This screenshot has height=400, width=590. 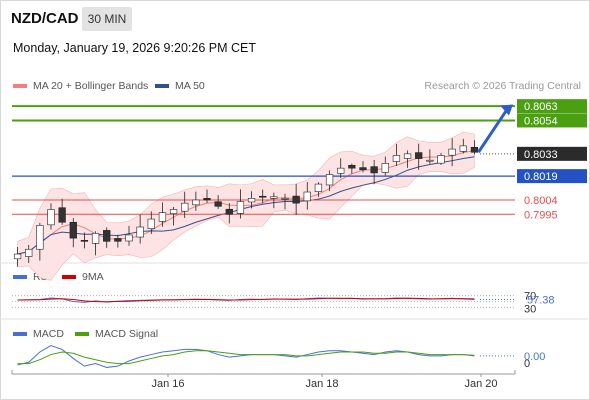 I want to click on ma20-swatch, so click(x=20, y=86).